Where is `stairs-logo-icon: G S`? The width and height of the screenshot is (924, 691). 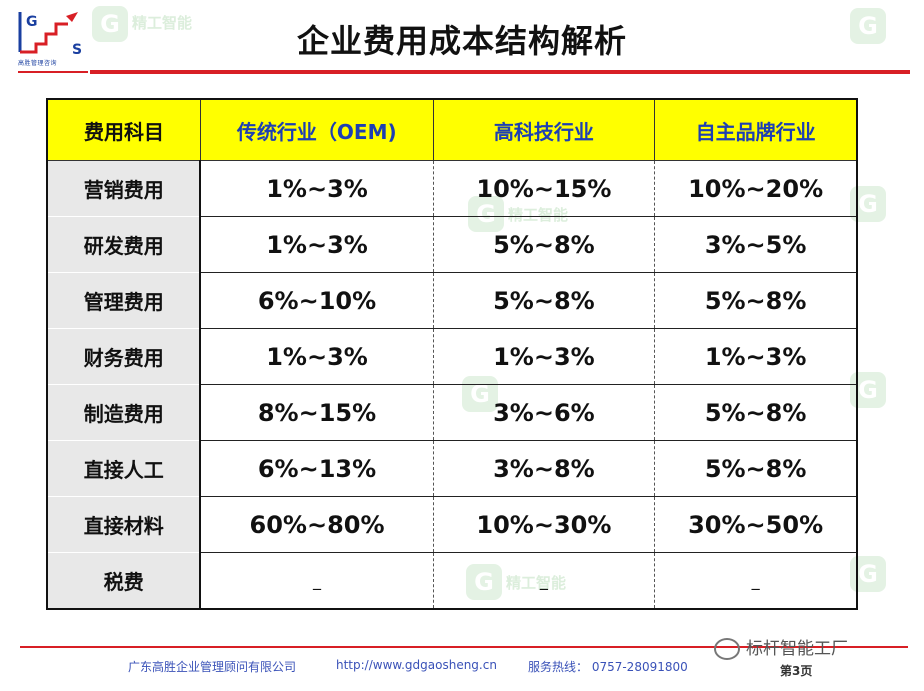 stairs-logo-icon: G S is located at coordinates (50, 35).